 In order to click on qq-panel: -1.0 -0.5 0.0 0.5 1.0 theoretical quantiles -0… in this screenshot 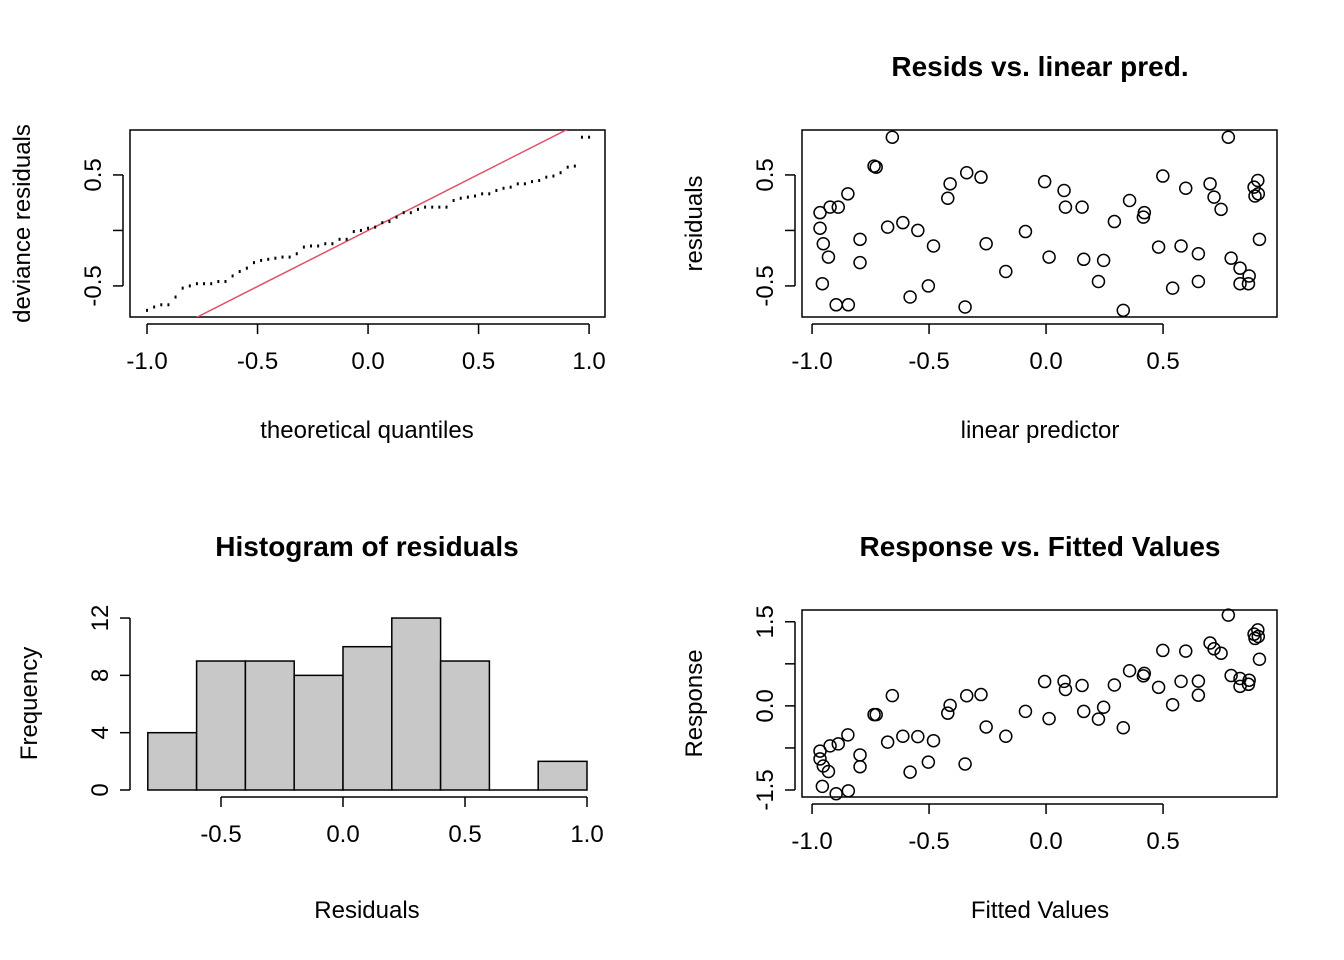, I will do `click(307, 284)`.